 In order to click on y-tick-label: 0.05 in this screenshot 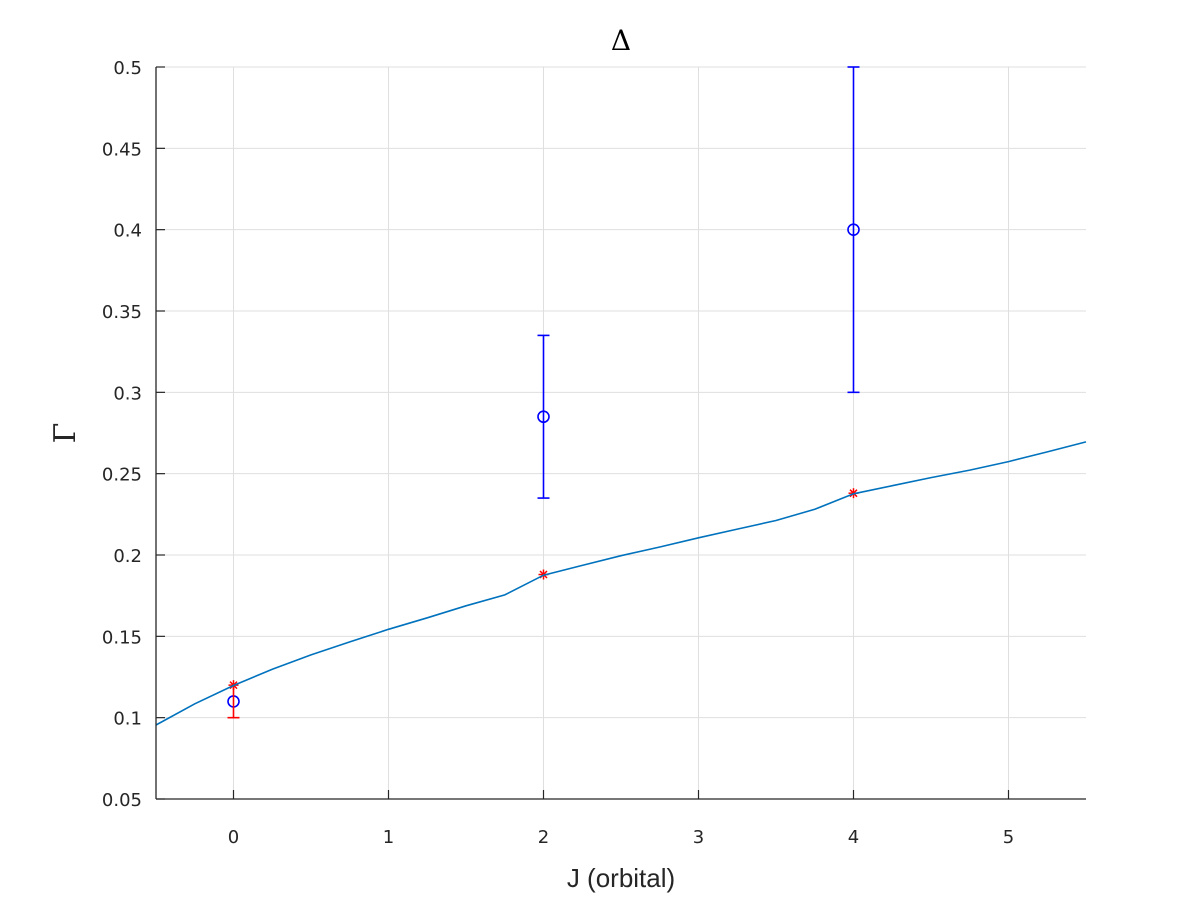, I will do `click(122, 800)`.